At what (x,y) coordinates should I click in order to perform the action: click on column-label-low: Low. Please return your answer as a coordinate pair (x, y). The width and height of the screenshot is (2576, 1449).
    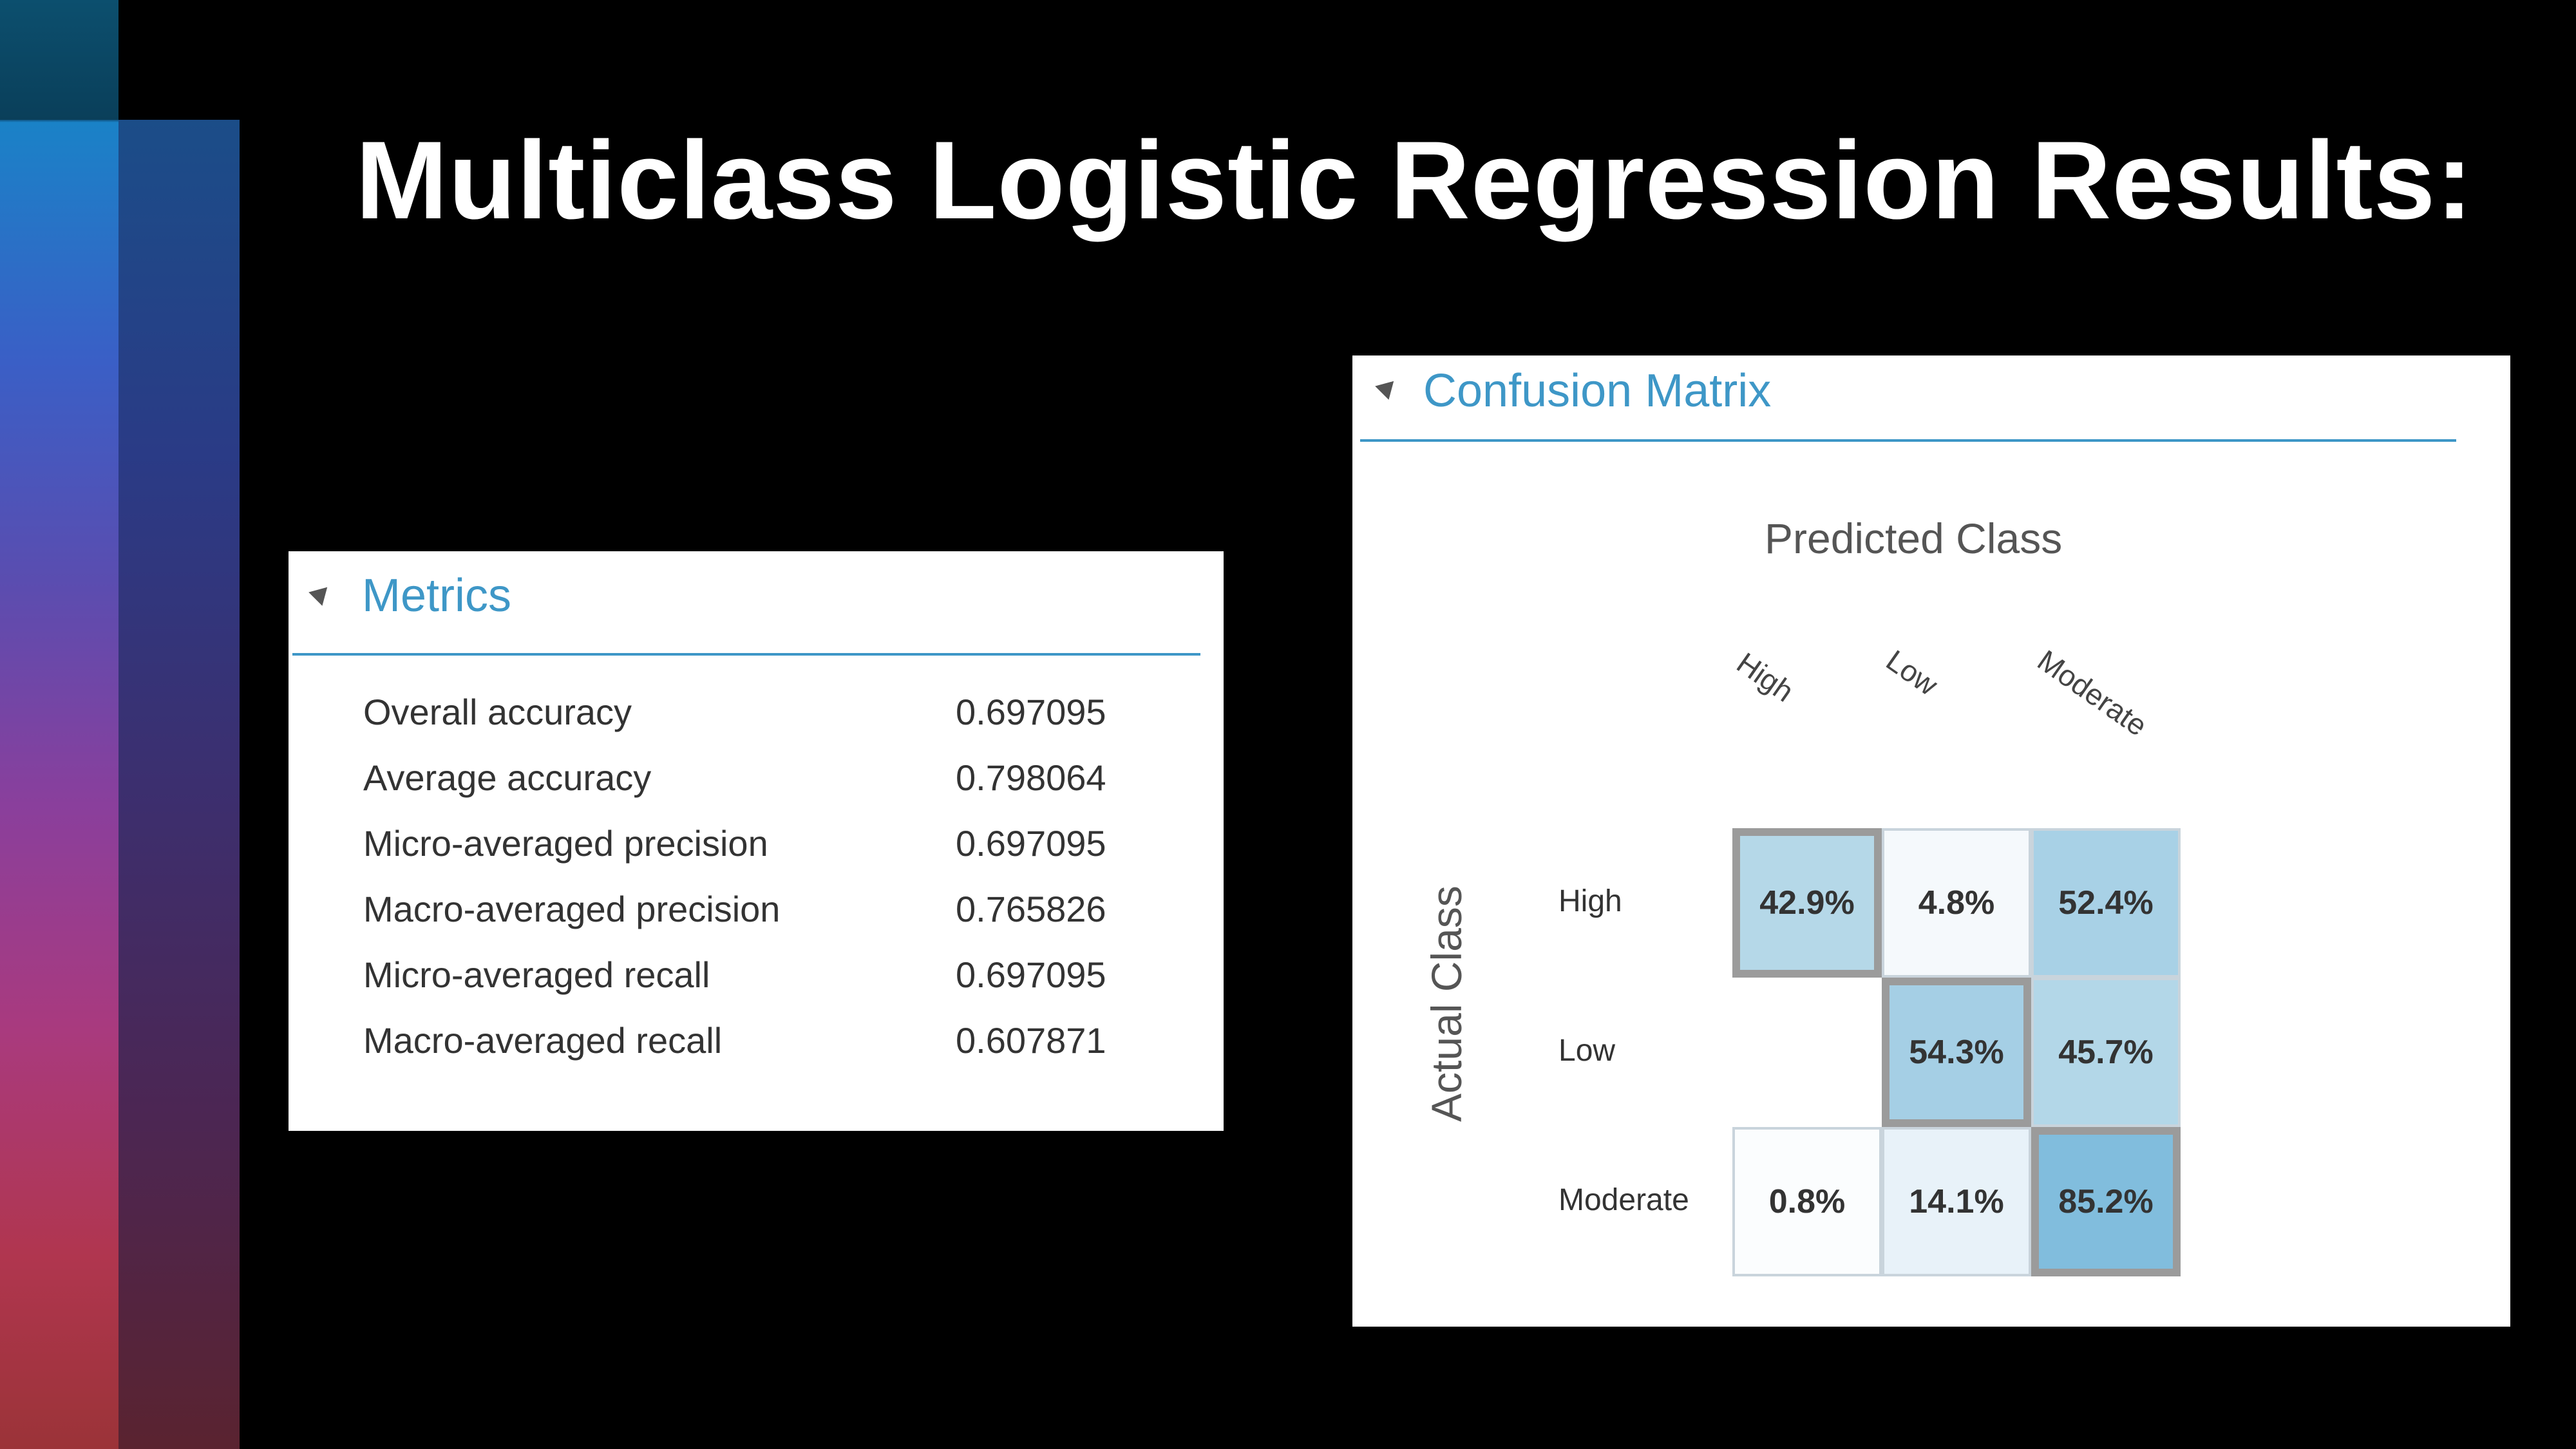
    Looking at the image, I should click on (1912, 673).